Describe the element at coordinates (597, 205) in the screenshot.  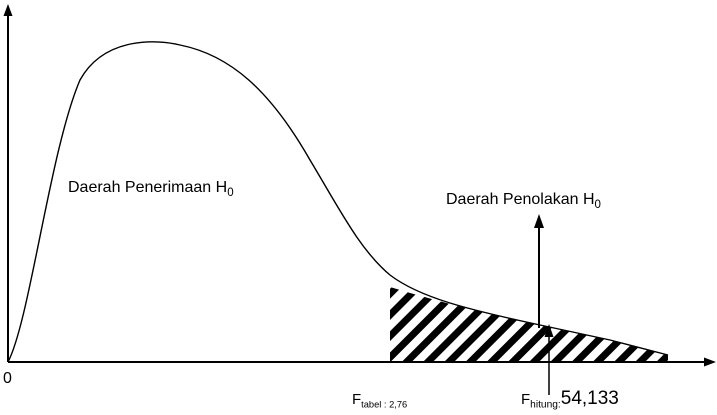
I see `rejection-region-subscript: 0` at that location.